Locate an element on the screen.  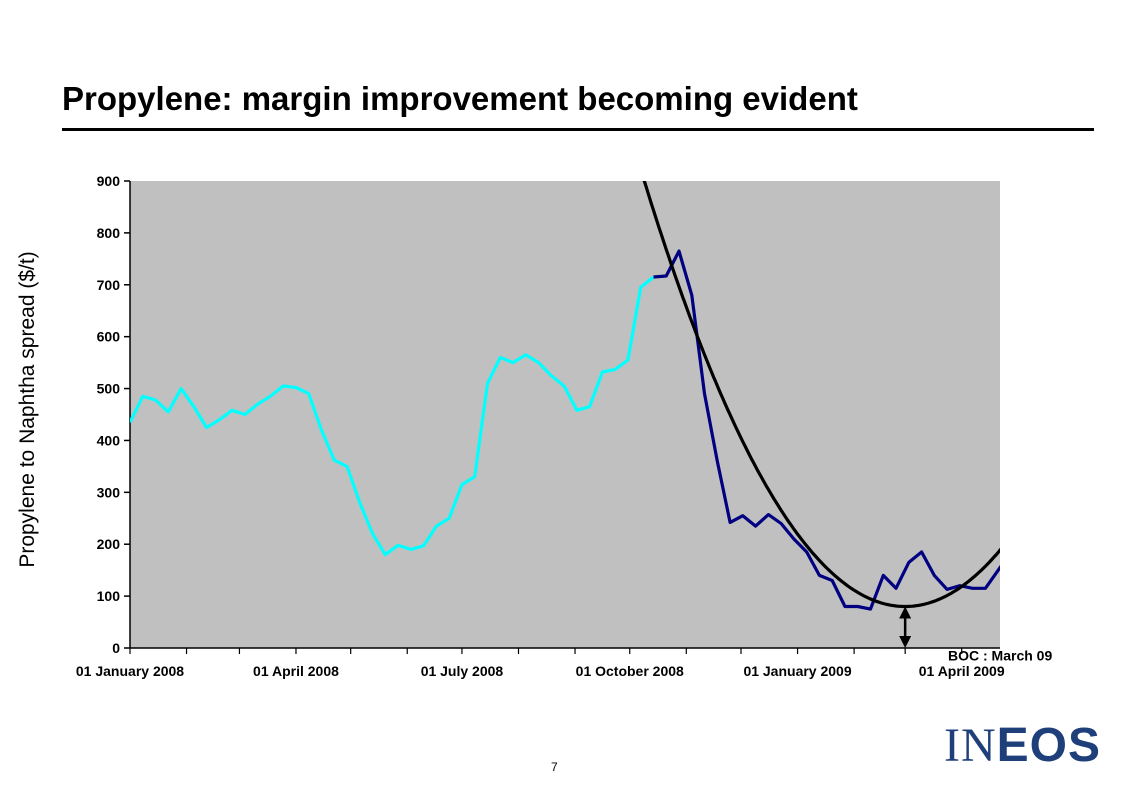
boc-annotation-label: BOC : March 09 is located at coordinates (1000, 655).